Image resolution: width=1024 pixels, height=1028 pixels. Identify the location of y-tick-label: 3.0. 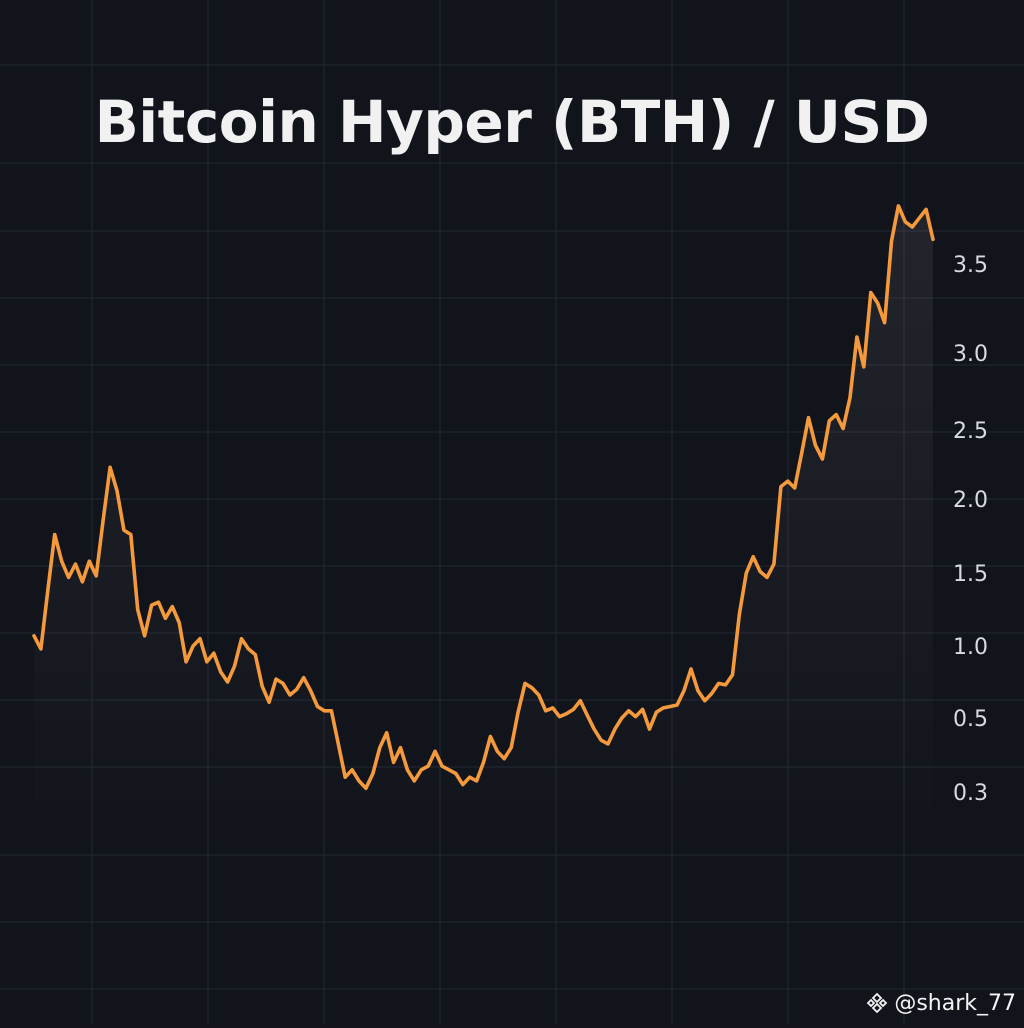
(970, 354).